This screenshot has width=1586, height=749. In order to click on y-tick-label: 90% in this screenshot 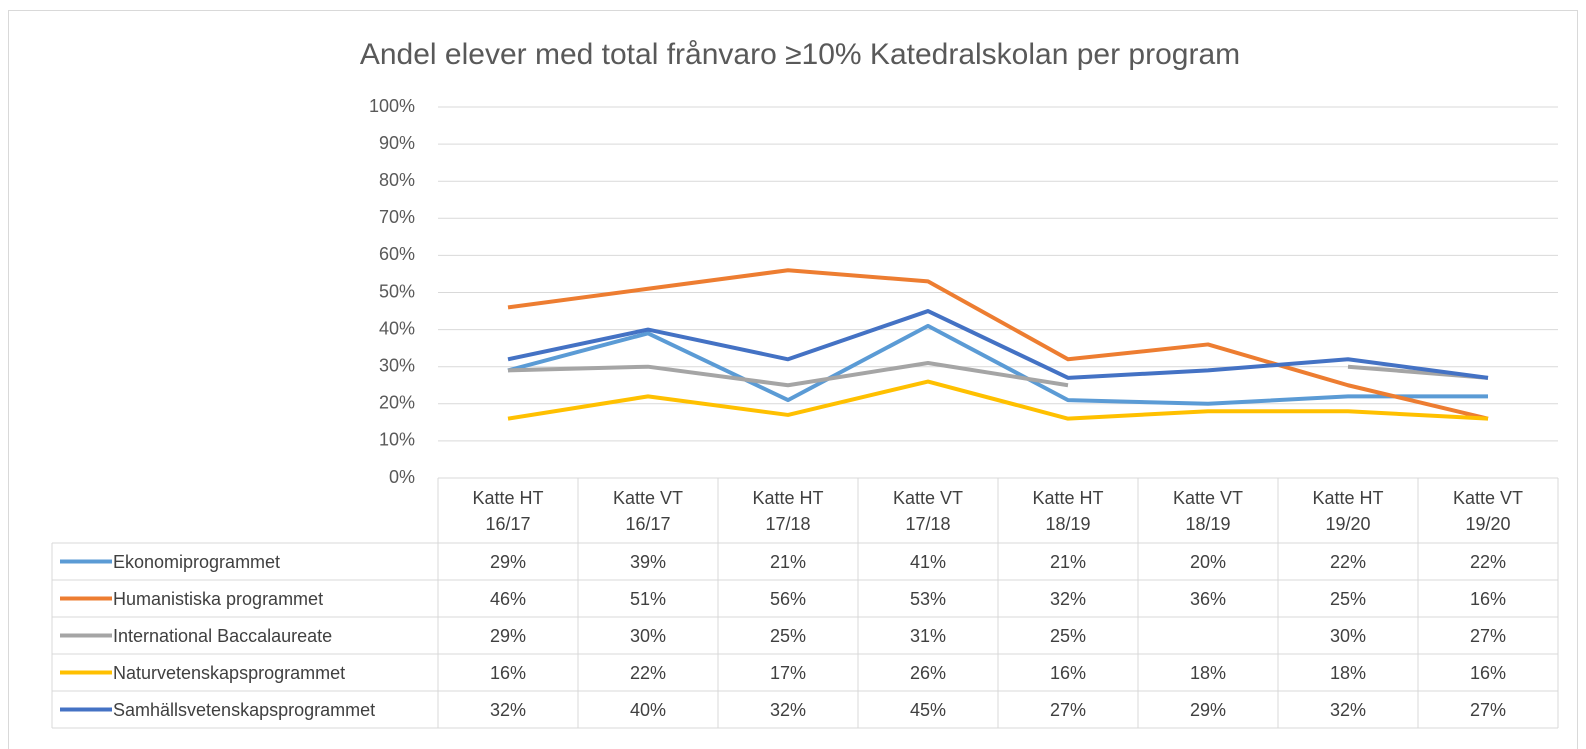, I will do `click(397, 143)`.